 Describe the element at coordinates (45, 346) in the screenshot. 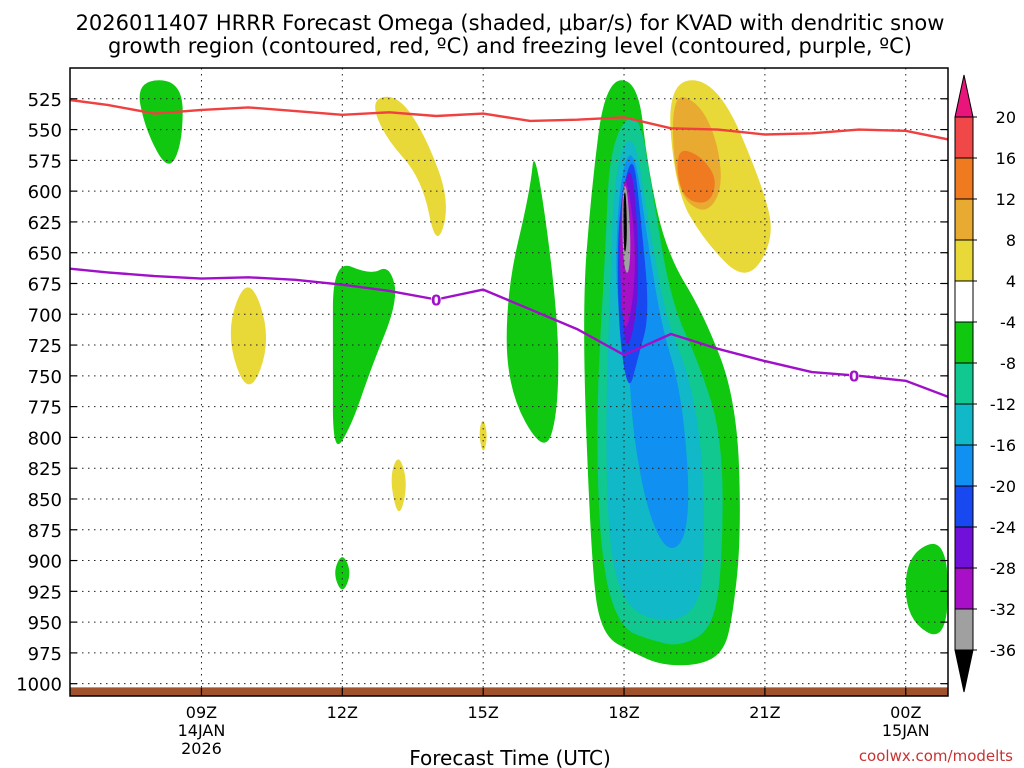

I see `y-tick-label-725: 725` at that location.